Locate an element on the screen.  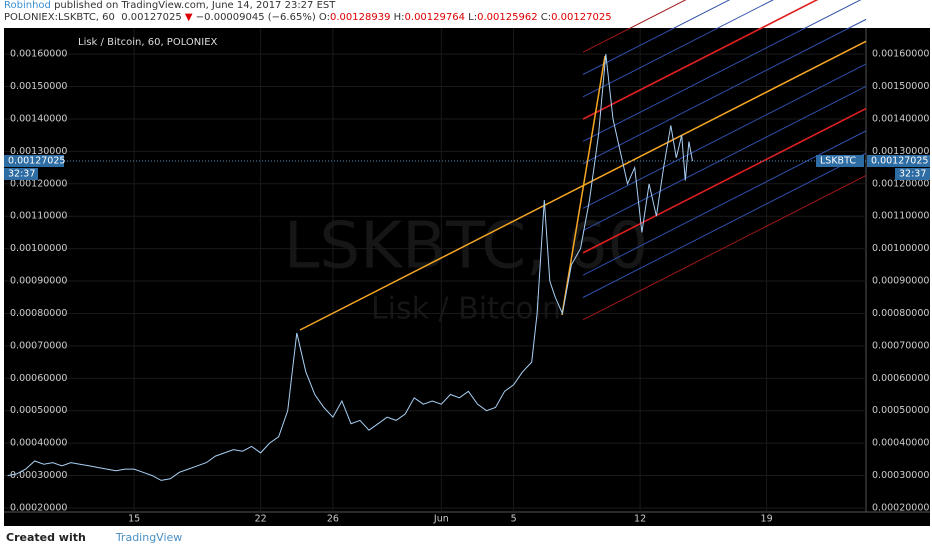
watermark-sub: Lisk / Bitcoin is located at coordinates (466, 309).